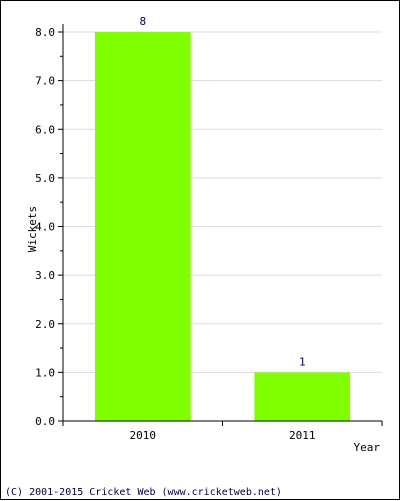  Describe the element at coordinates (142, 21) in the screenshot. I see `data-label: 8` at that location.